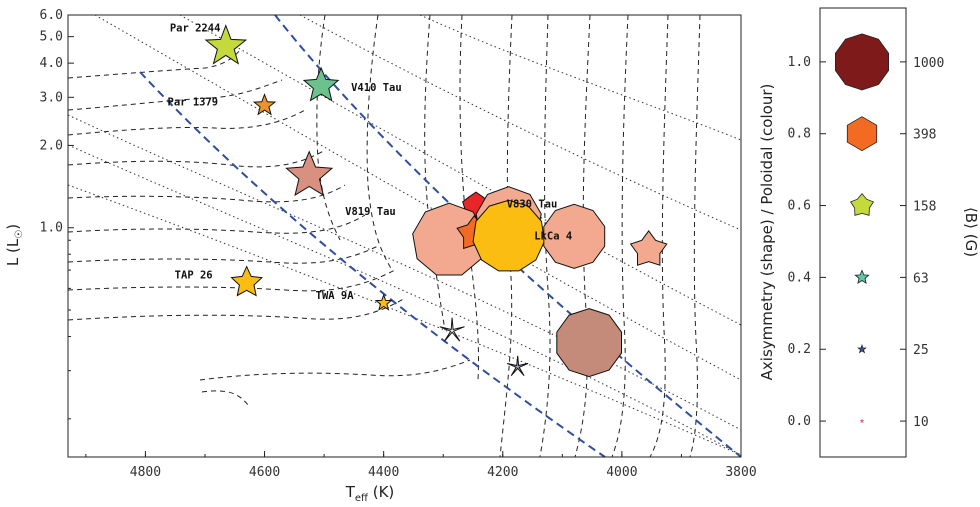 This screenshot has width=980, height=507. I want to click on star-label: V830 Tau, so click(532, 205).